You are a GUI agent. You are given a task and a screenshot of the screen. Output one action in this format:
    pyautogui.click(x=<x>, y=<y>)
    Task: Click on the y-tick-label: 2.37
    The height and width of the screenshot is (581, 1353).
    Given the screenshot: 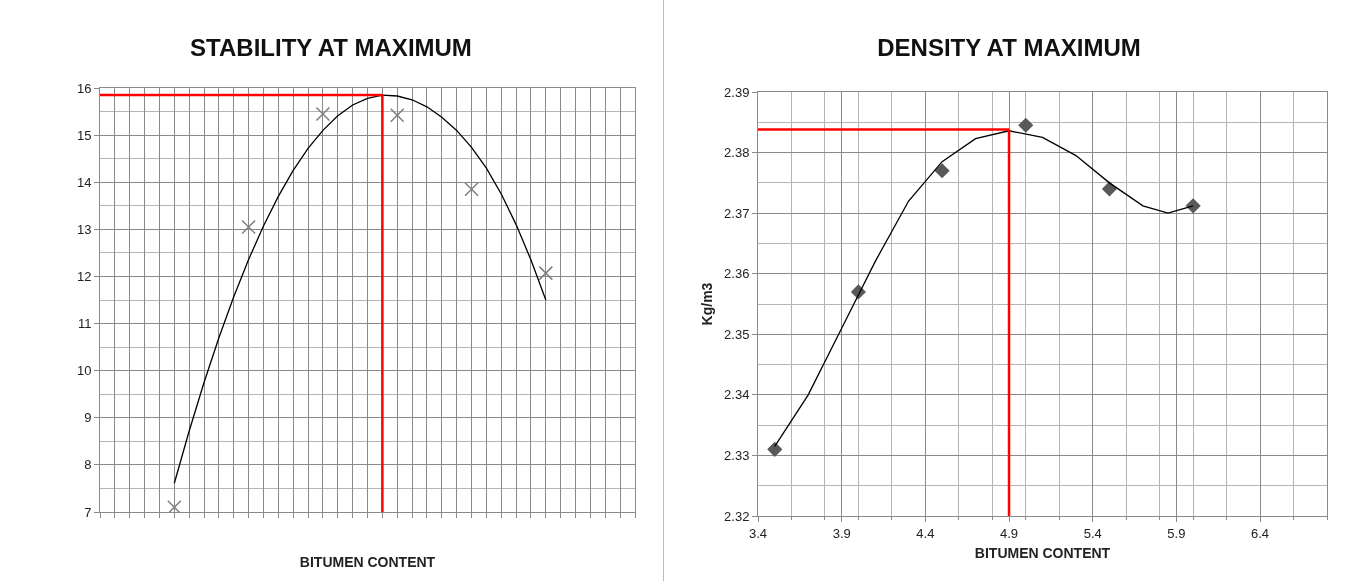 What is the action you would take?
    pyautogui.click(x=737, y=213)
    